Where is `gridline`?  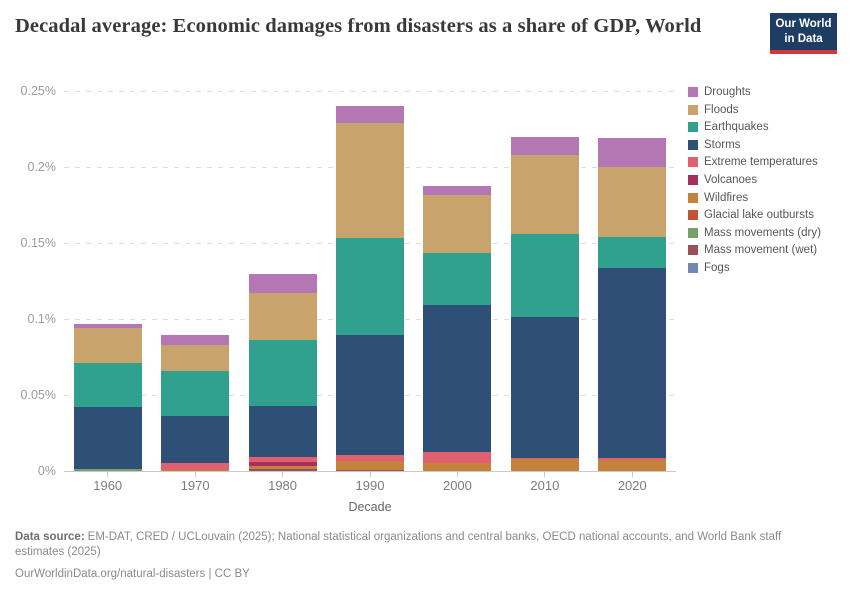 gridline is located at coordinates (372, 91).